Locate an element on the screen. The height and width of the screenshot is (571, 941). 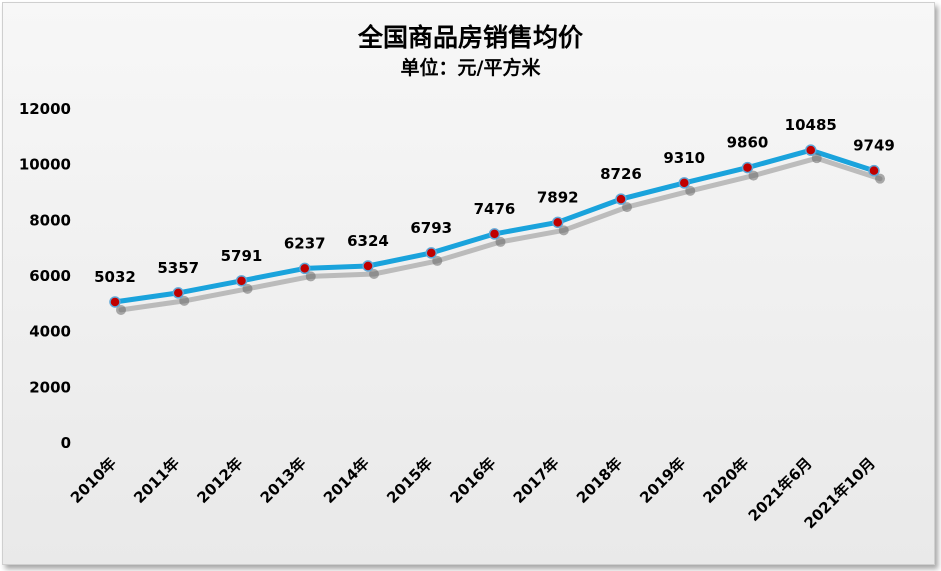
data-label: 9860 is located at coordinates (748, 143).